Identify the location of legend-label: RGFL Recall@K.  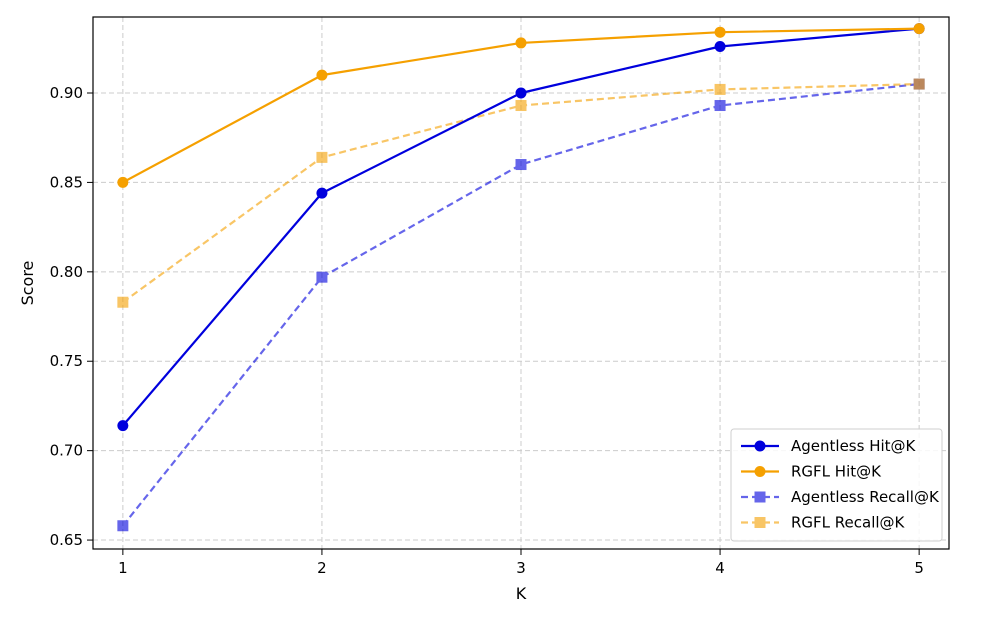
(848, 523).